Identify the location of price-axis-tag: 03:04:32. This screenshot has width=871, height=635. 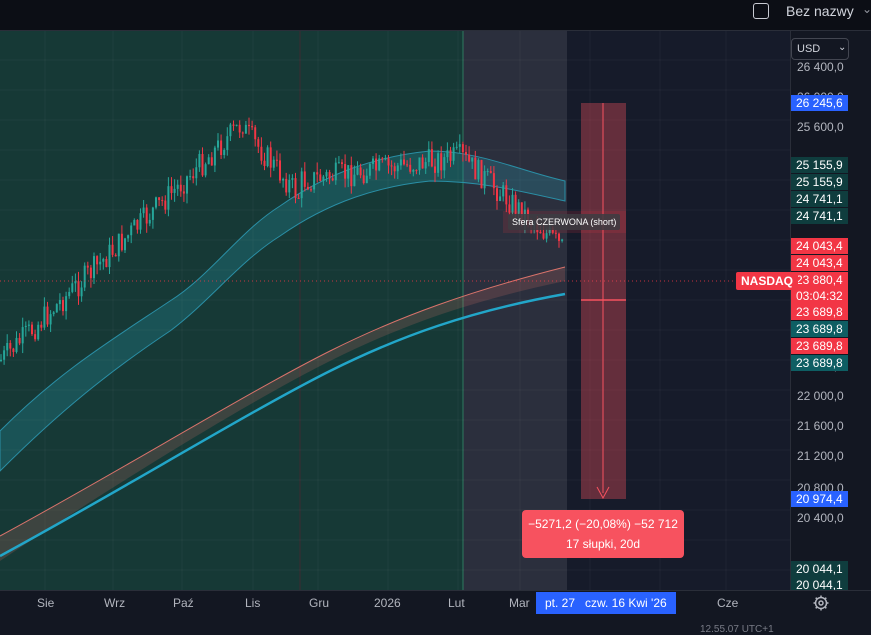
(819, 296).